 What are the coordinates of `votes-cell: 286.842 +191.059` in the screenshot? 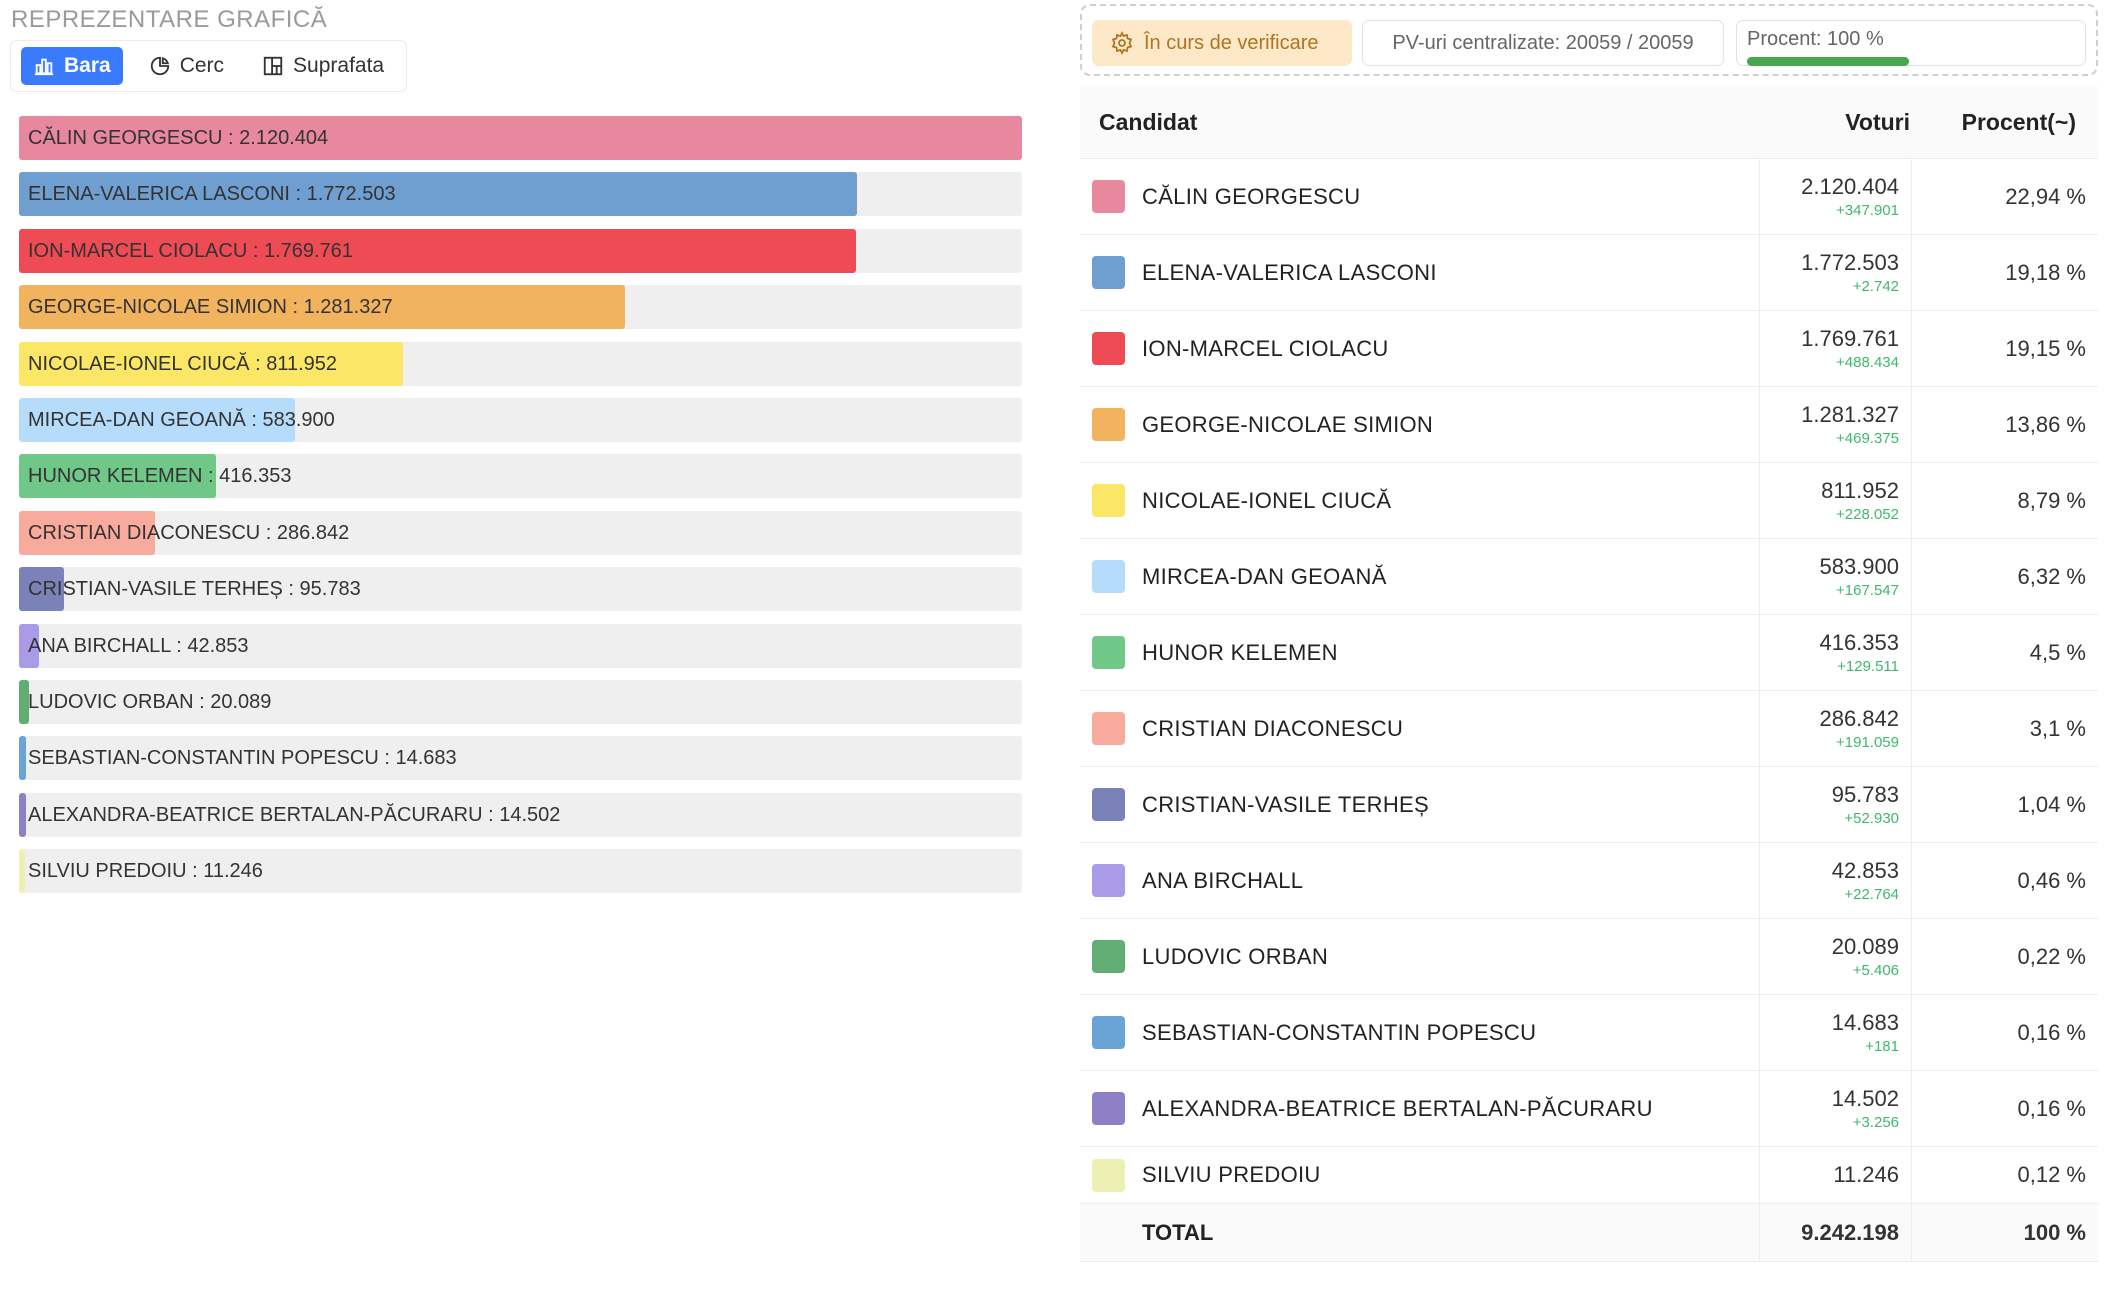 It's located at (1836, 728).